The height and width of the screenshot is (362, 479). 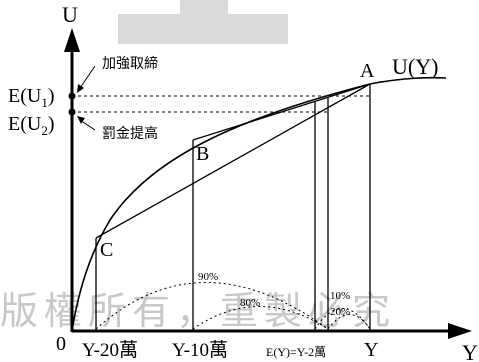 What do you see at coordinates (367, 71) in the screenshot?
I see `point-a-label: A` at bounding box center [367, 71].